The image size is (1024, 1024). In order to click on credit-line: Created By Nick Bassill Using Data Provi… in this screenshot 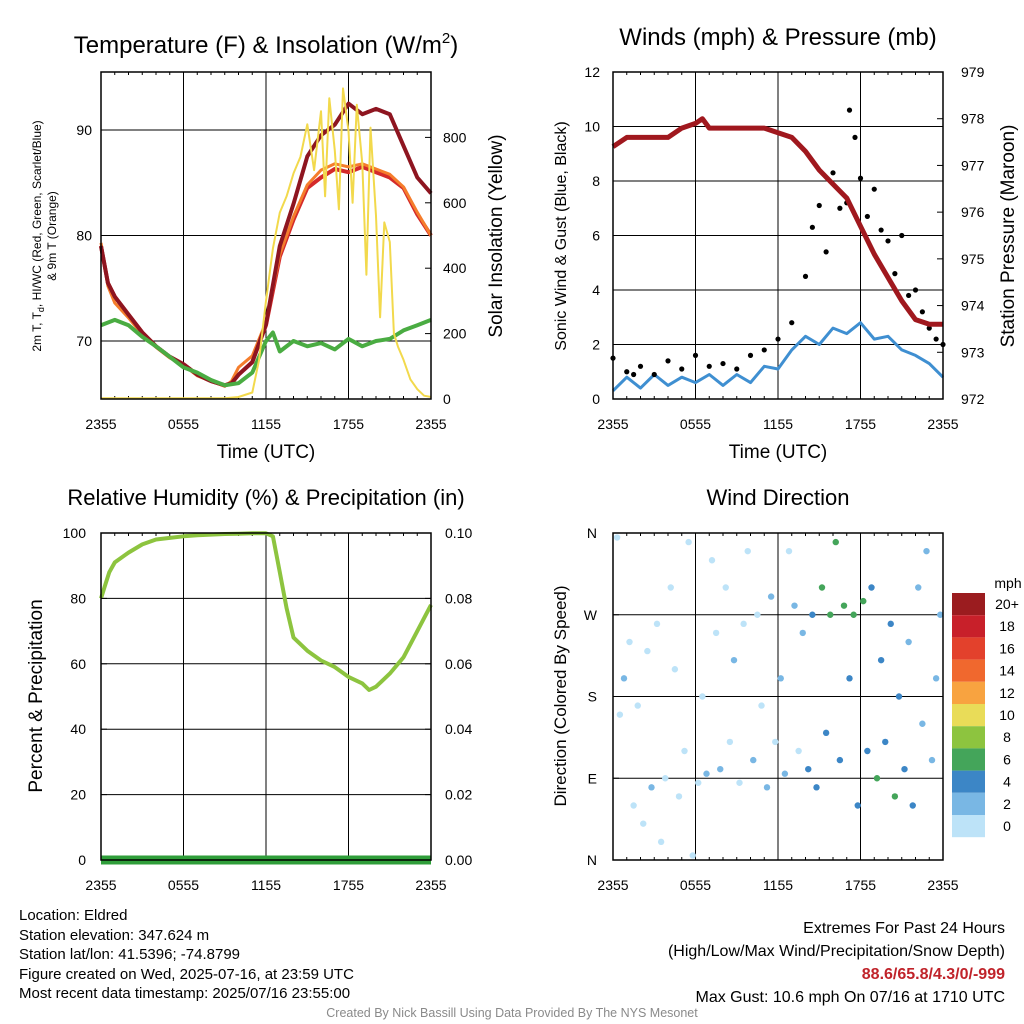, I will do `click(512, 1013)`.